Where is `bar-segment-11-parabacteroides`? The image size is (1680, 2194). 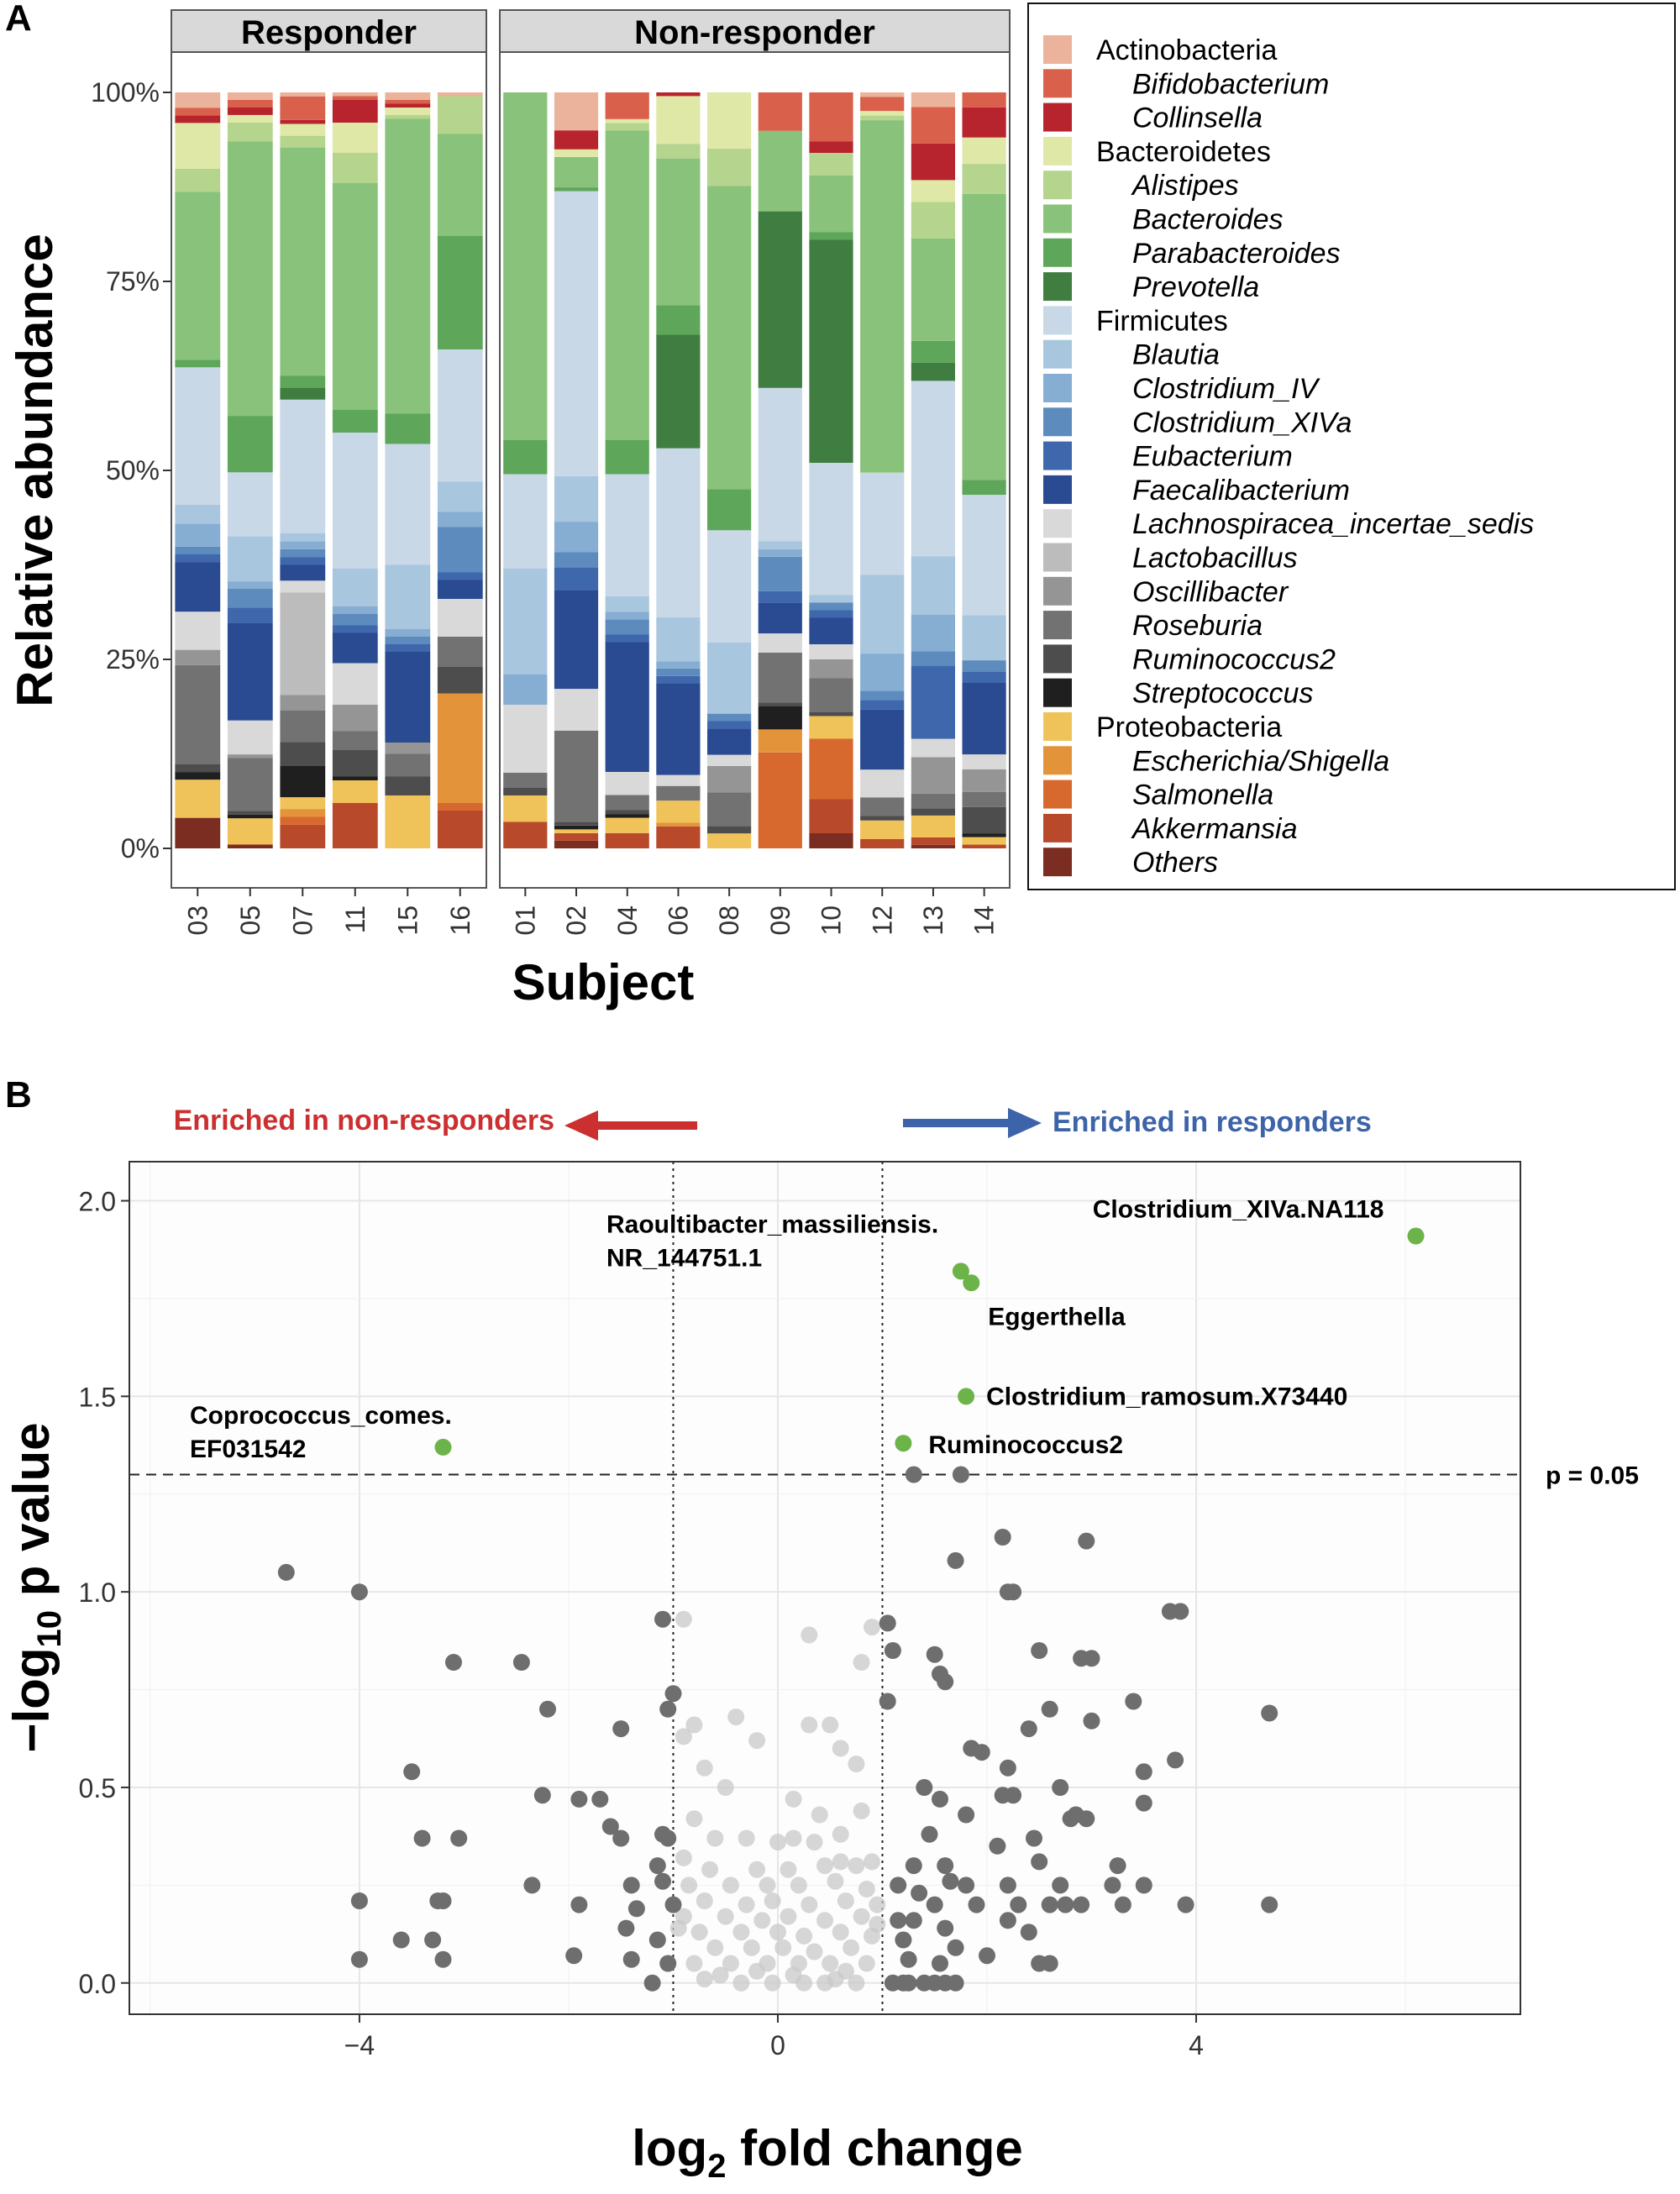
bar-segment-11-parabacteroides is located at coordinates (355, 421).